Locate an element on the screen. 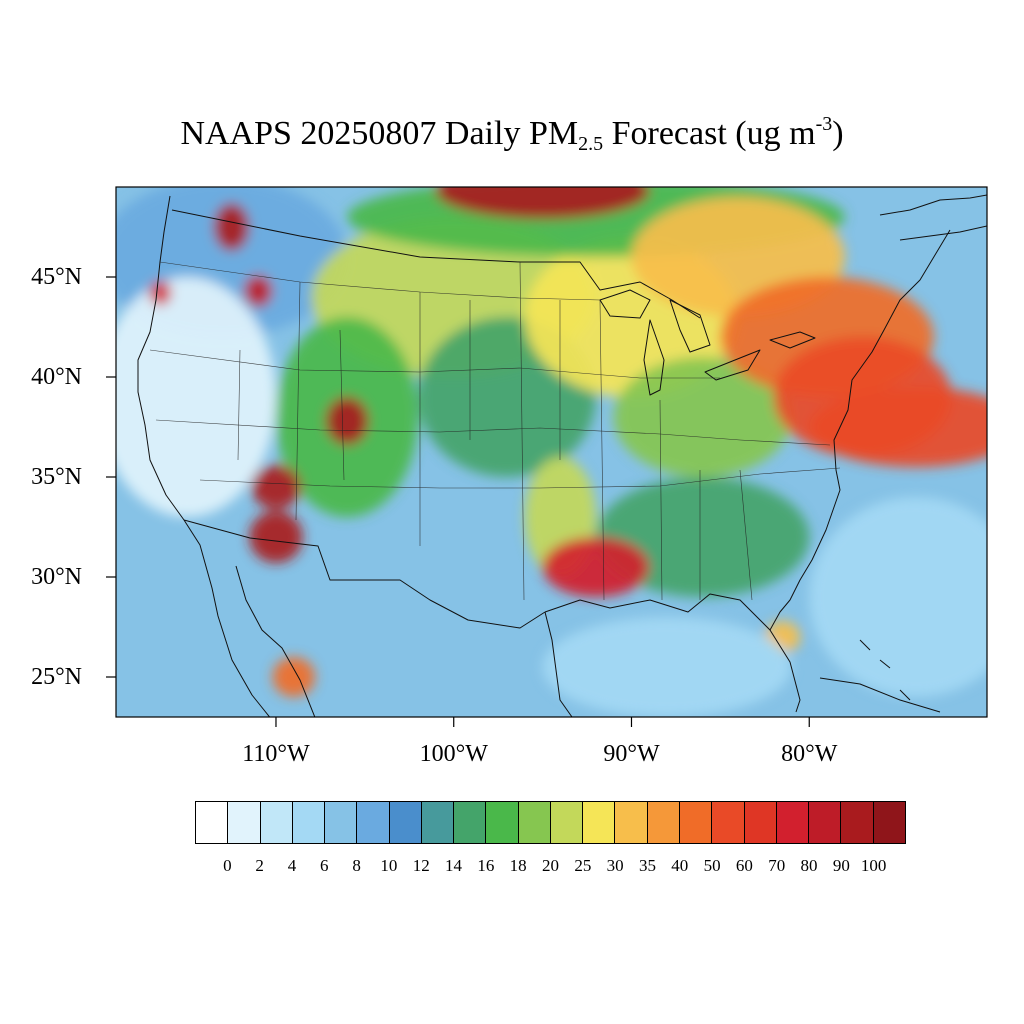  colorbar-label: 20 is located at coordinates (550, 865).